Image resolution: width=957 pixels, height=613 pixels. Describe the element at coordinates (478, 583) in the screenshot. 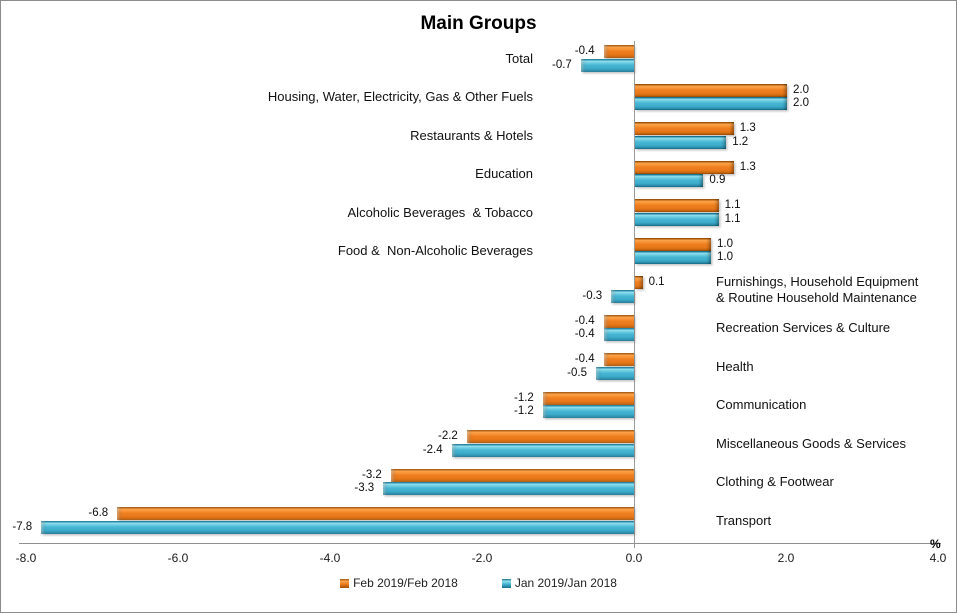

I see `legend: Feb 2019/Feb 2018 Jan 2019/Jan 2018` at that location.